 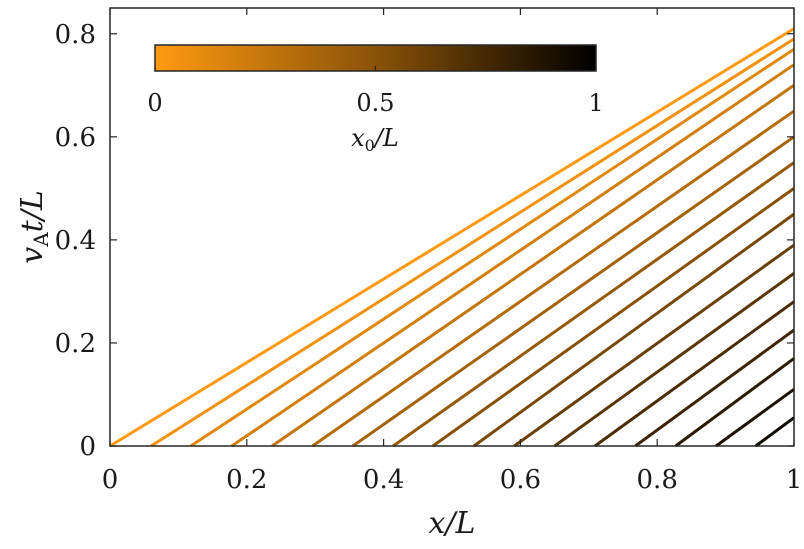 What do you see at coordinates (75, 35) in the screenshot?
I see `y-tick-label-4: 0.8` at bounding box center [75, 35].